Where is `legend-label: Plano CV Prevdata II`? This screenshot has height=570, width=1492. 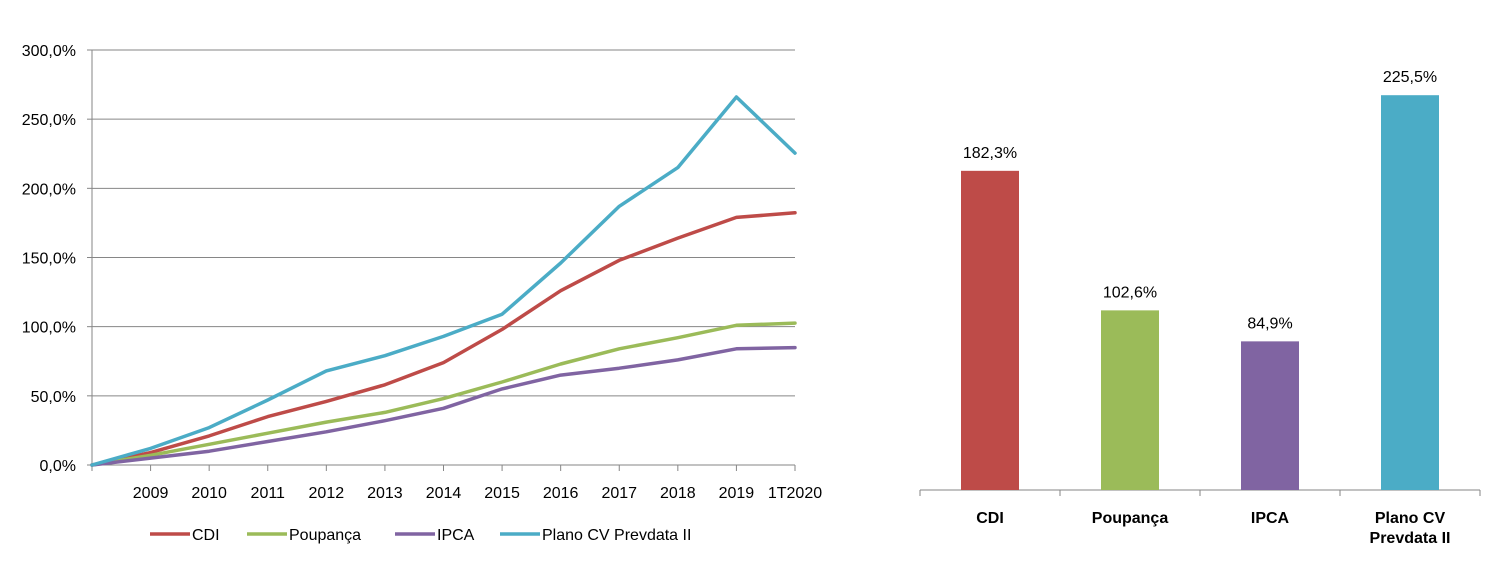 legend-label: Plano CV Prevdata II is located at coordinates (616, 535).